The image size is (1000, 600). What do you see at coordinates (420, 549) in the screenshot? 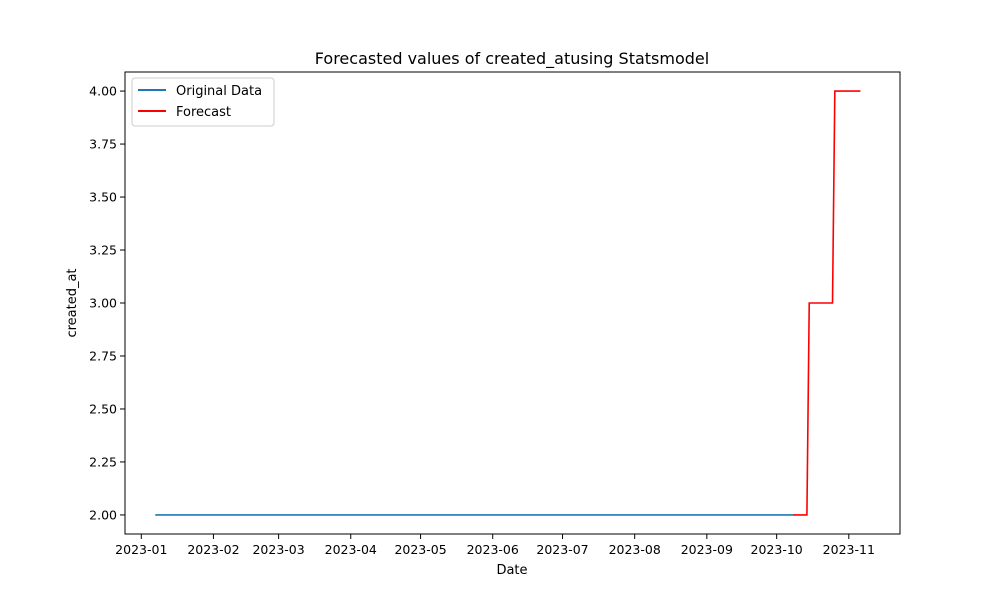
I see `x-tick-label: 2023-05` at bounding box center [420, 549].